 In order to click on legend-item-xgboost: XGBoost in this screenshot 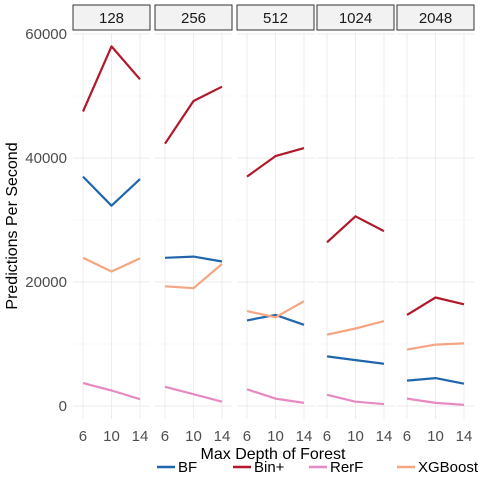, I will do `click(438, 467)`.